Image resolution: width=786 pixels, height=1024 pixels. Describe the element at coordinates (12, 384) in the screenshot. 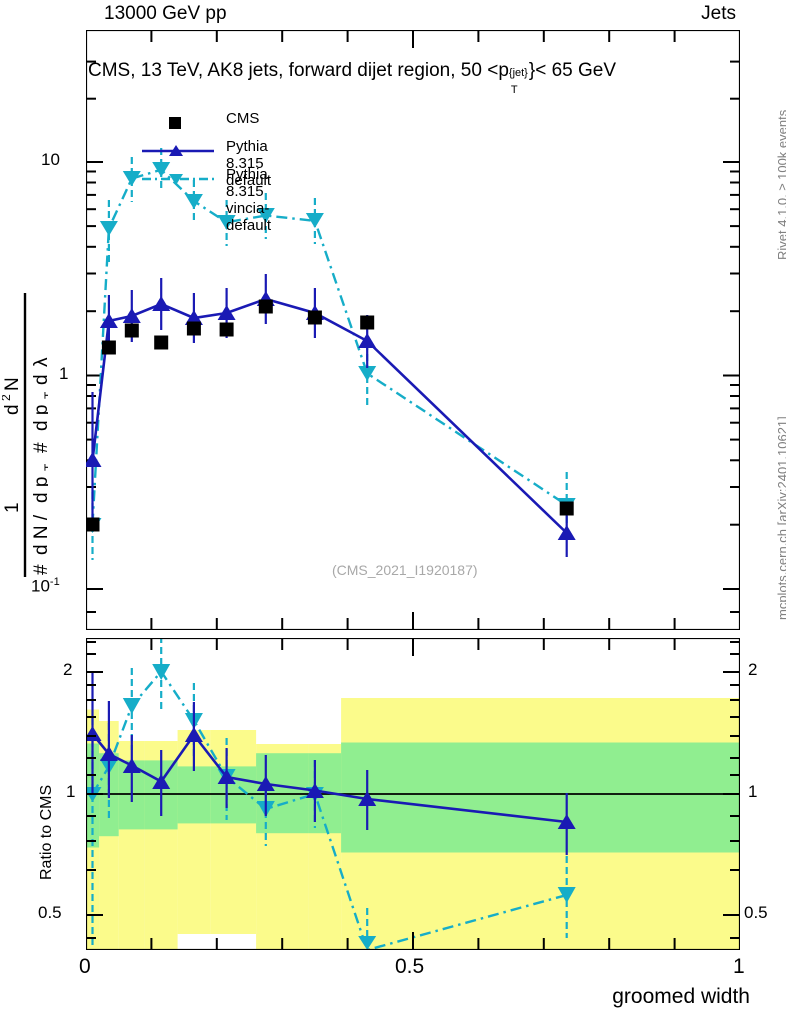

I see `svg-text: N` at that location.